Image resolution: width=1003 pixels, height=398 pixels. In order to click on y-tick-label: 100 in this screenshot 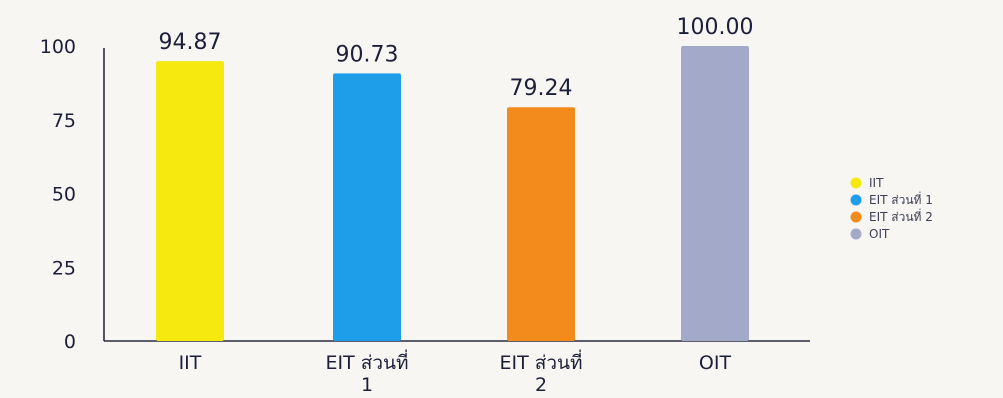, I will do `click(58, 47)`.